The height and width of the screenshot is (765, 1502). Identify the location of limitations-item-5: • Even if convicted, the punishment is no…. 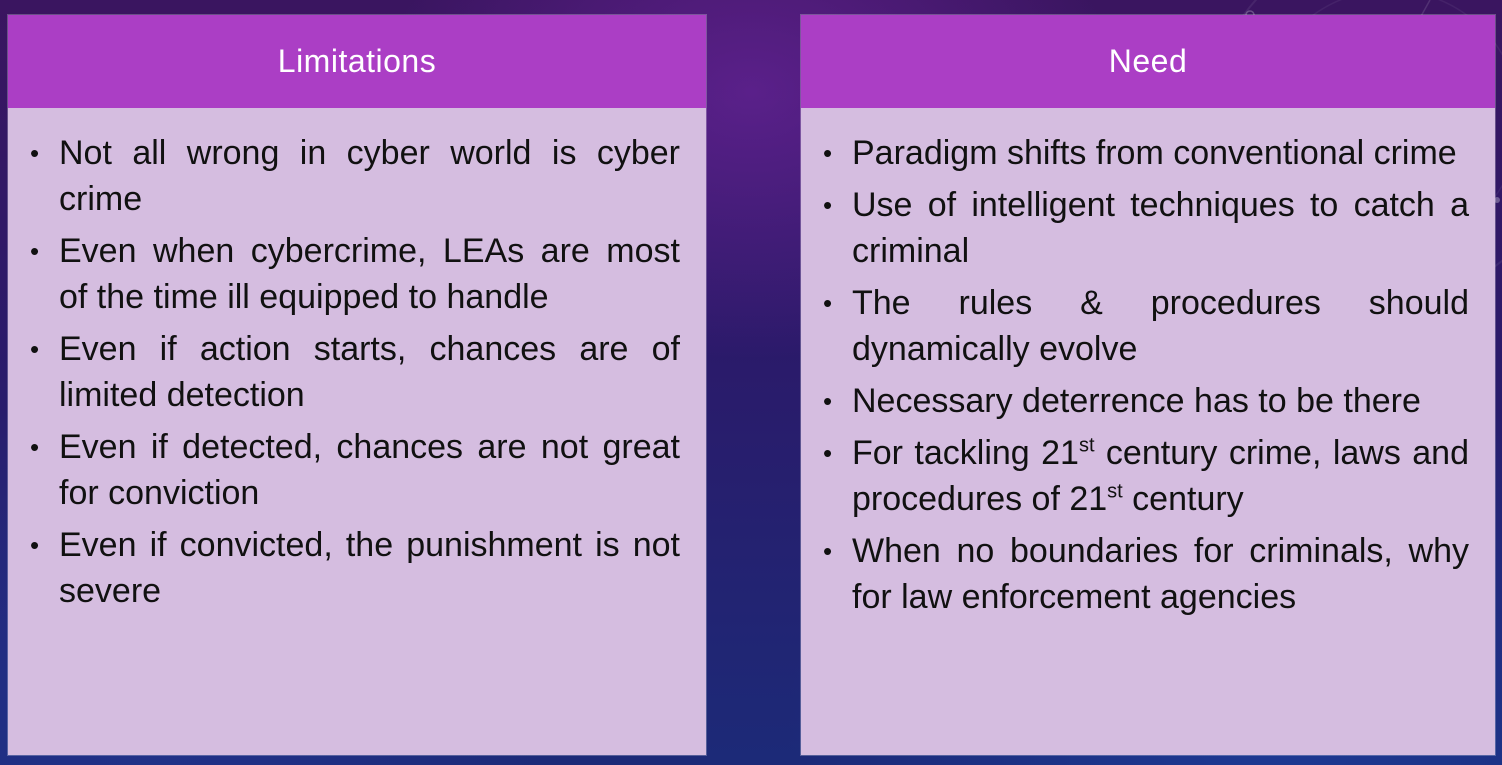
(355, 568).